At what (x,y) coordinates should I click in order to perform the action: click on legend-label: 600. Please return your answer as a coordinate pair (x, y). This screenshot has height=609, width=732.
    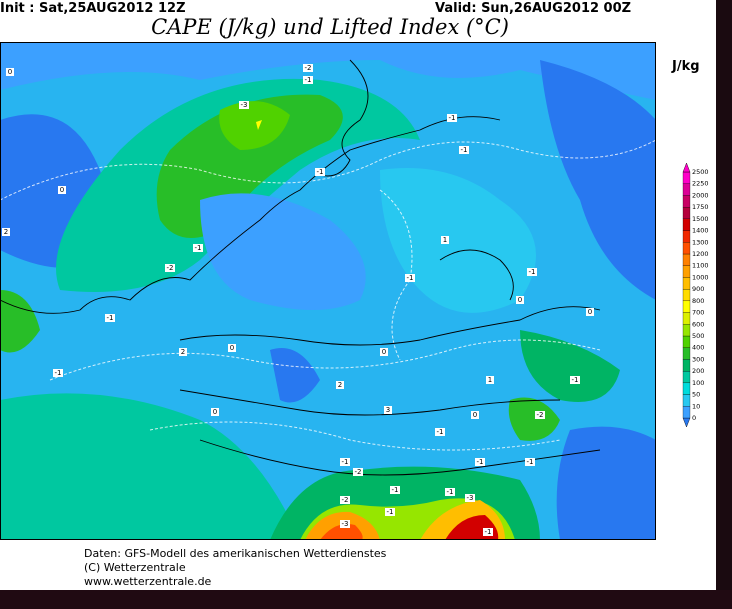
    Looking at the image, I should click on (698, 324).